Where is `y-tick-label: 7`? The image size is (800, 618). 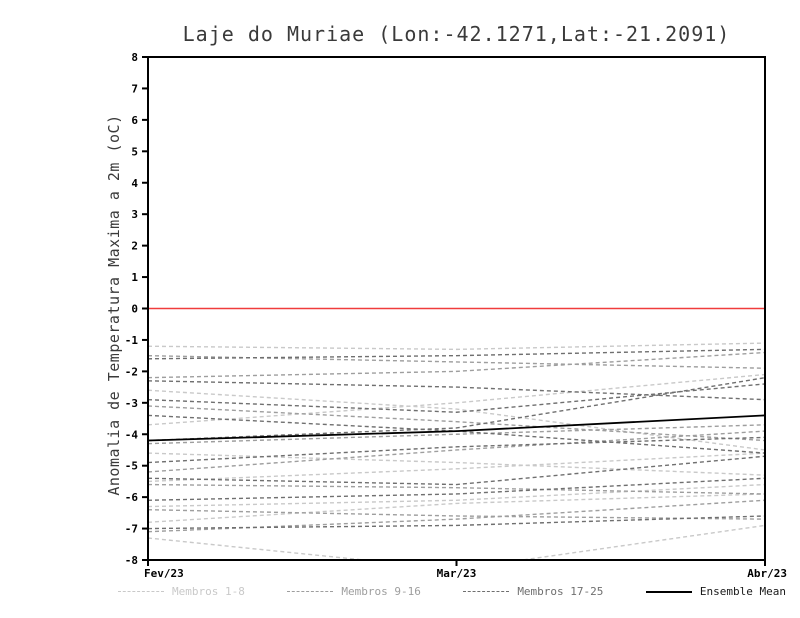 y-tick-label: 7 is located at coordinates (134, 88).